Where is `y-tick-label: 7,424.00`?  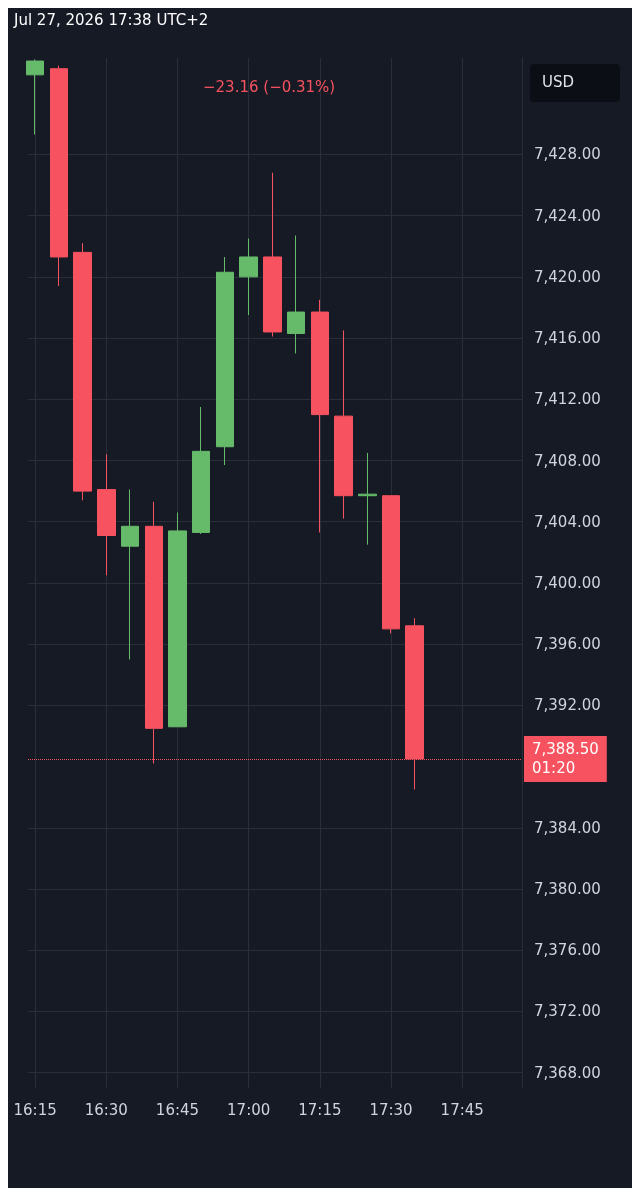 y-tick-label: 7,424.00 is located at coordinates (567, 215).